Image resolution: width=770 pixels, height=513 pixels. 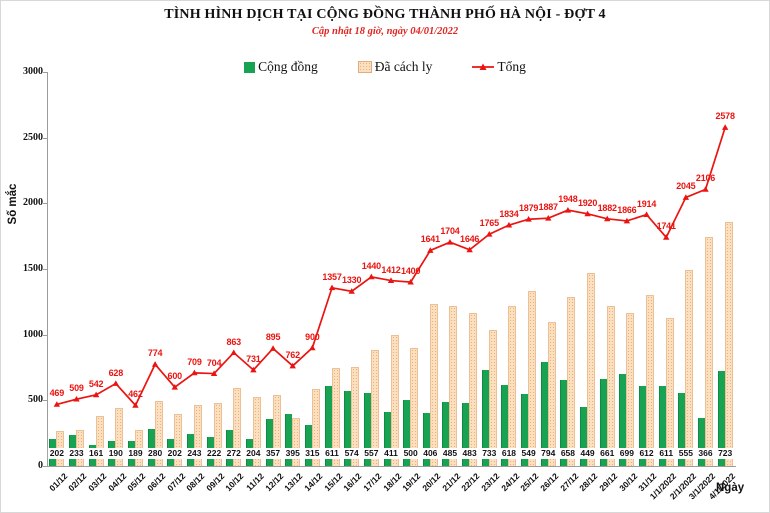 What do you see at coordinates (483, 66) in the screenshot?
I see `red-line-marker-icon` at bounding box center [483, 66].